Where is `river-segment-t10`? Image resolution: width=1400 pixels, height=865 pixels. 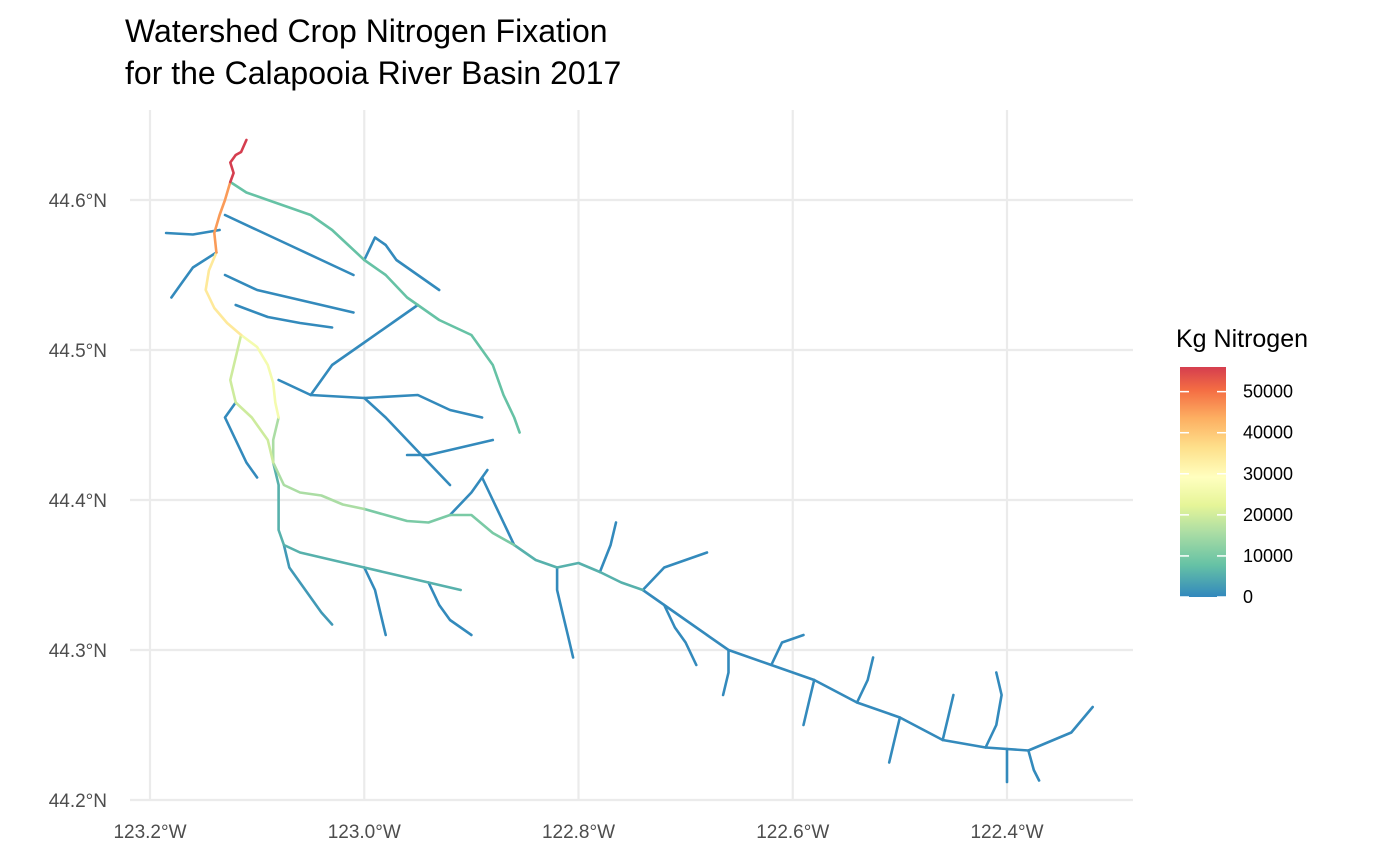
river-segment-t10 is located at coordinates (284, 316).